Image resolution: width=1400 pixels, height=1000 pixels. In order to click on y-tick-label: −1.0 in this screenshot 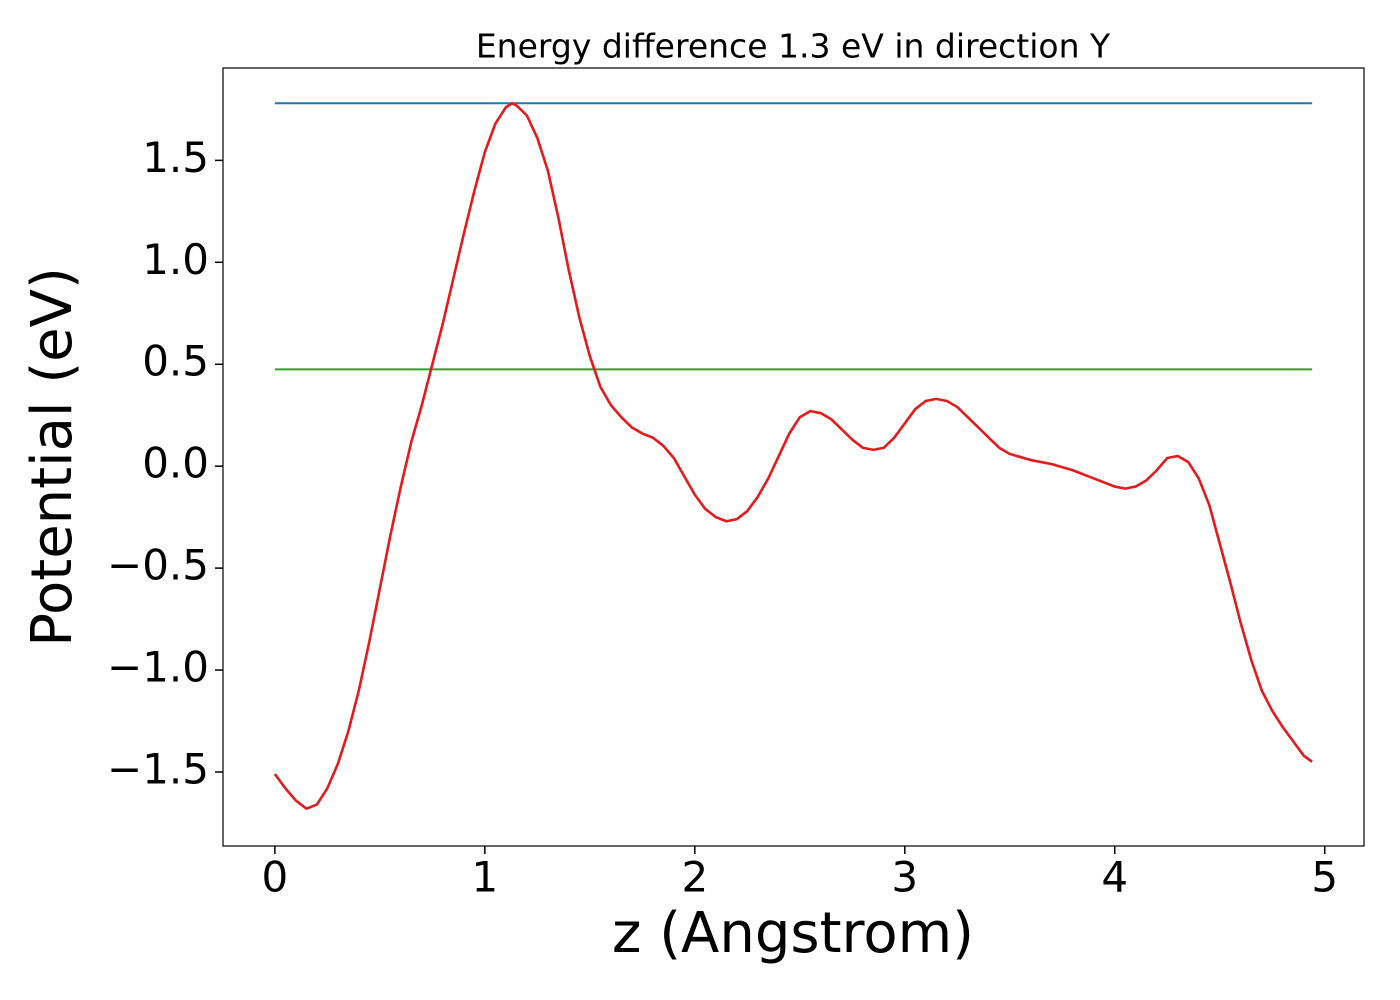, I will do `click(158, 667)`.